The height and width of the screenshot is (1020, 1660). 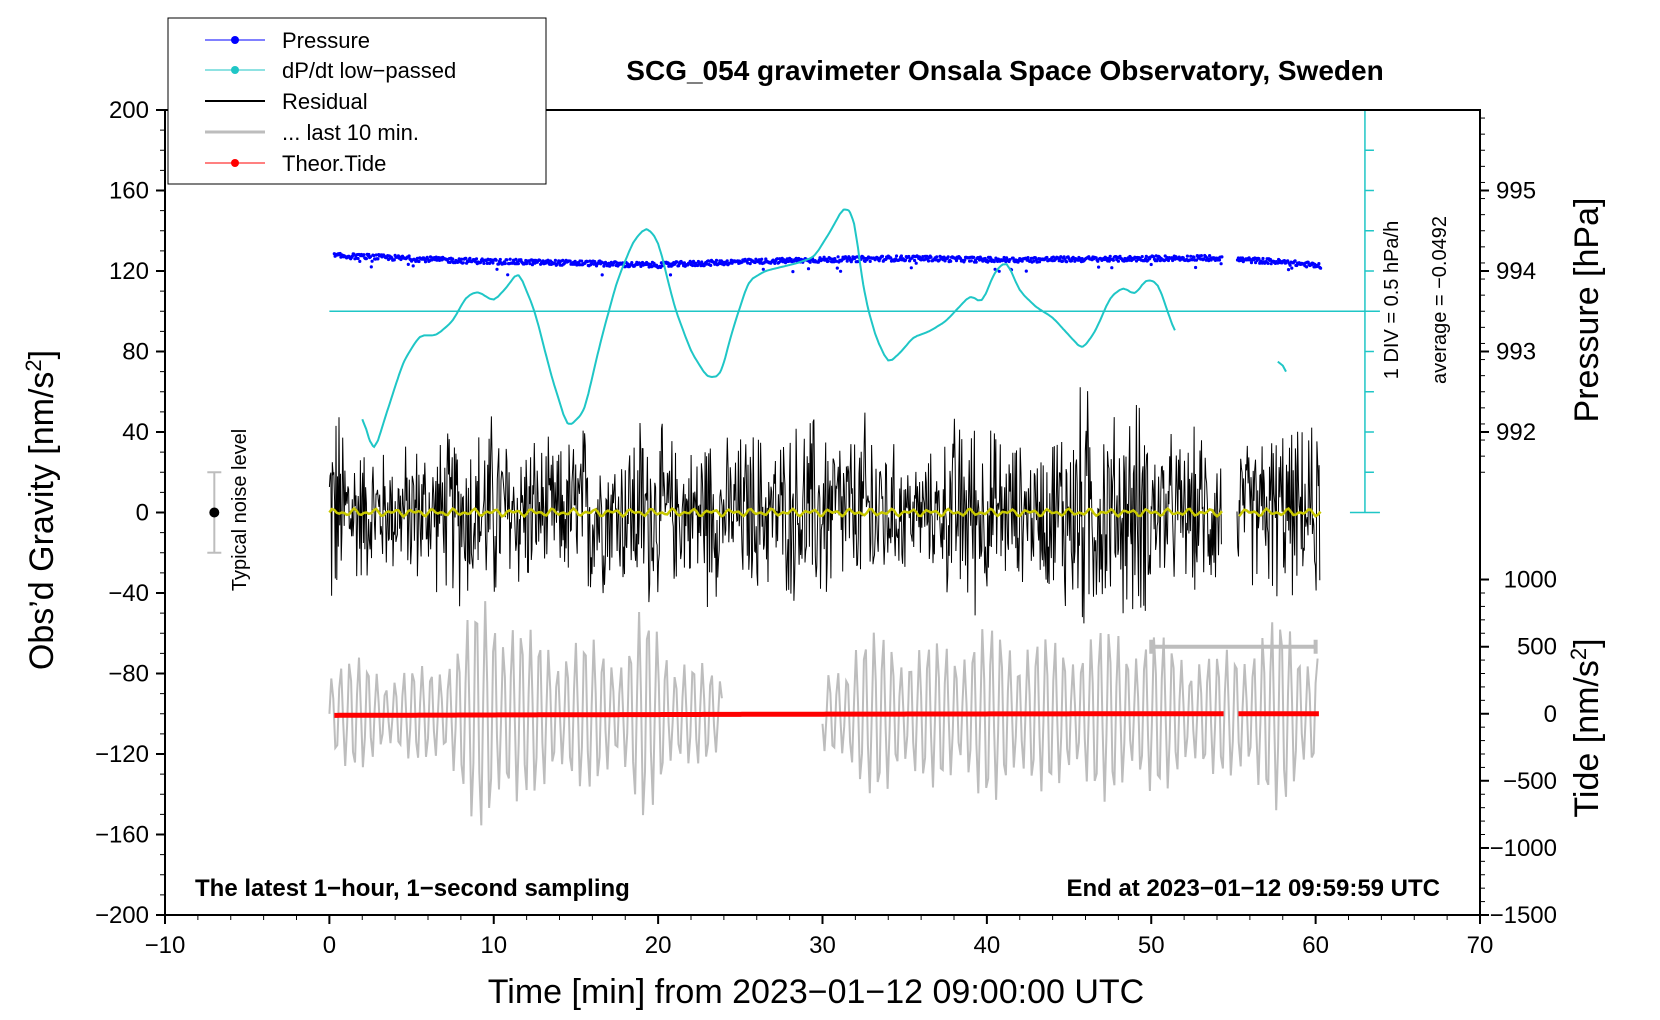 What do you see at coordinates (326, 40) in the screenshot?
I see `legend-pressure-label: Pressure` at bounding box center [326, 40].